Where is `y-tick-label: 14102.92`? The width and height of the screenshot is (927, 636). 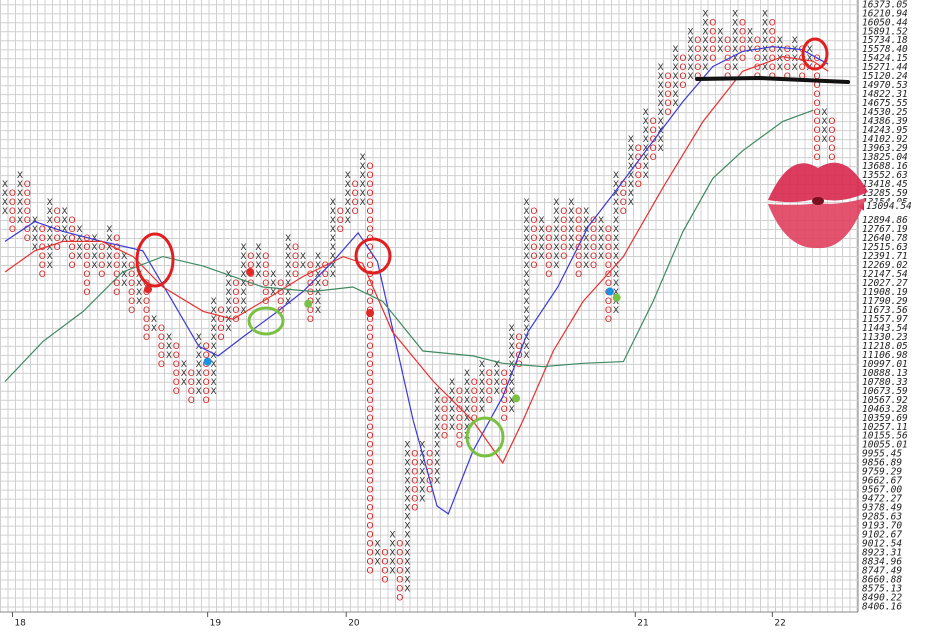 y-tick-label: 14102.92 is located at coordinates (885, 139).